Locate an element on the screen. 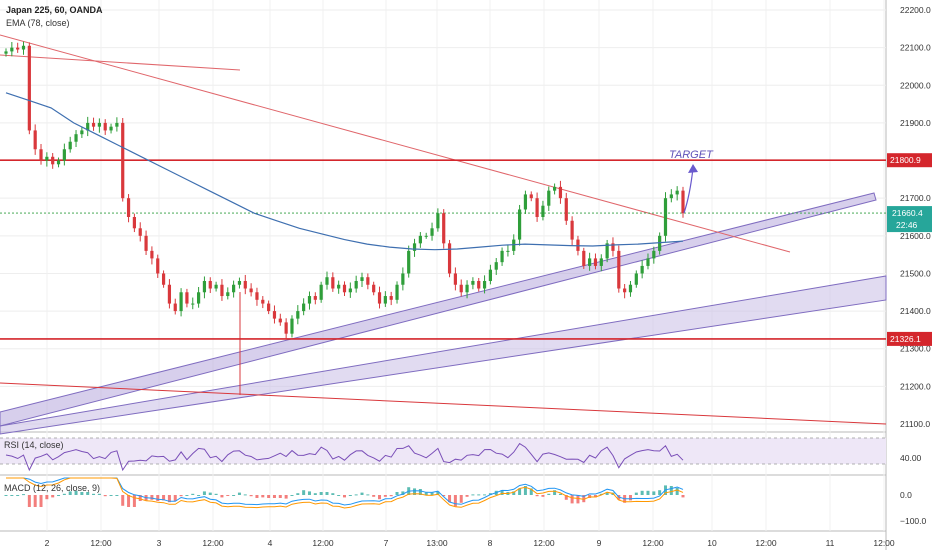  macd-line is located at coordinates (345, 491).